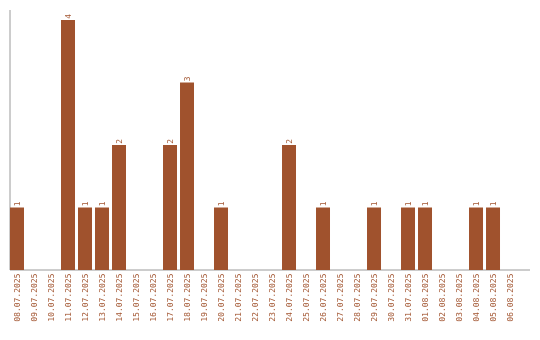  I want to click on x-tick-label: 19.07.2025, so click(204, 297).